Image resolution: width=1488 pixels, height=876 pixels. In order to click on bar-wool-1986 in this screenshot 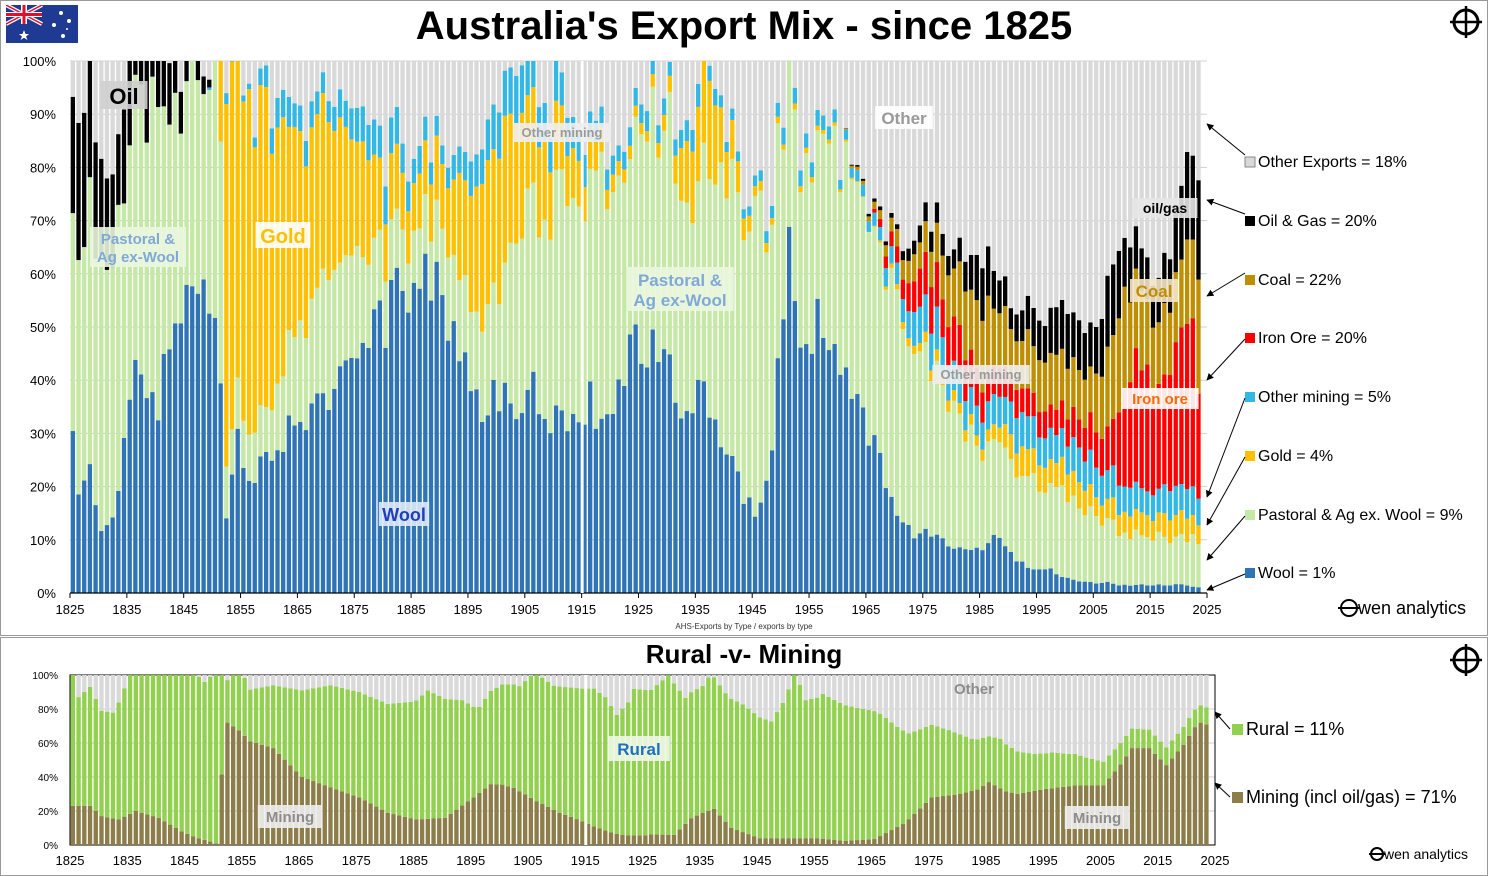, I will do `click(988, 568)`.